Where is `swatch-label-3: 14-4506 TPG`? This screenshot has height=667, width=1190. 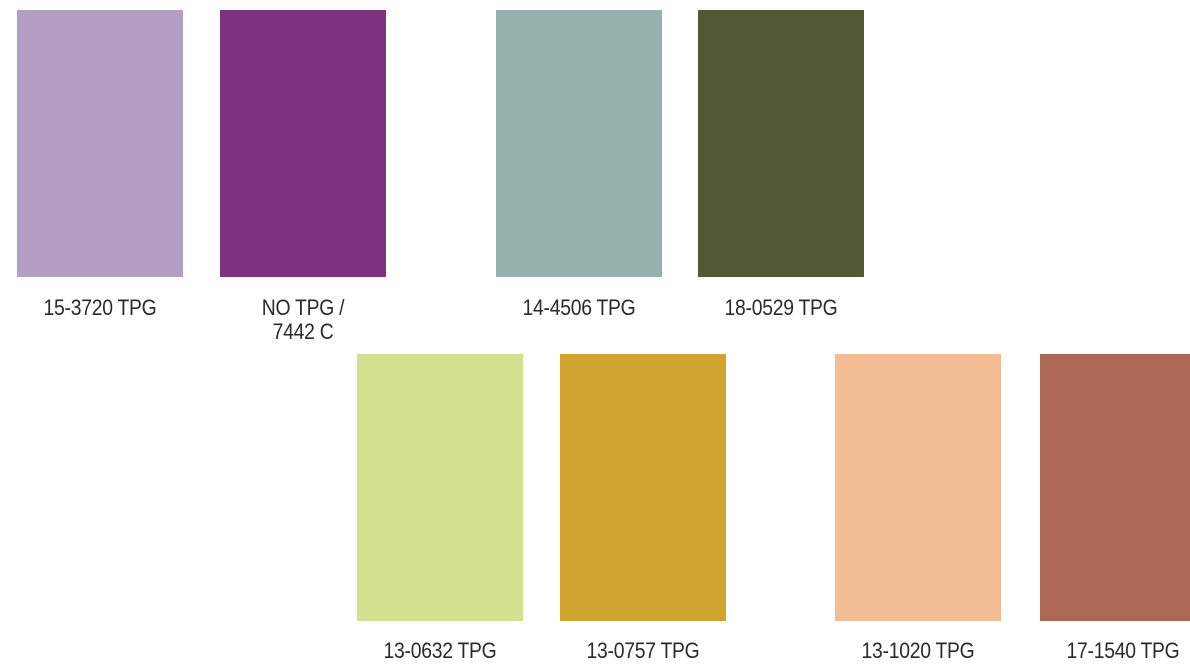
swatch-label-3: 14-4506 TPG is located at coordinates (579, 308).